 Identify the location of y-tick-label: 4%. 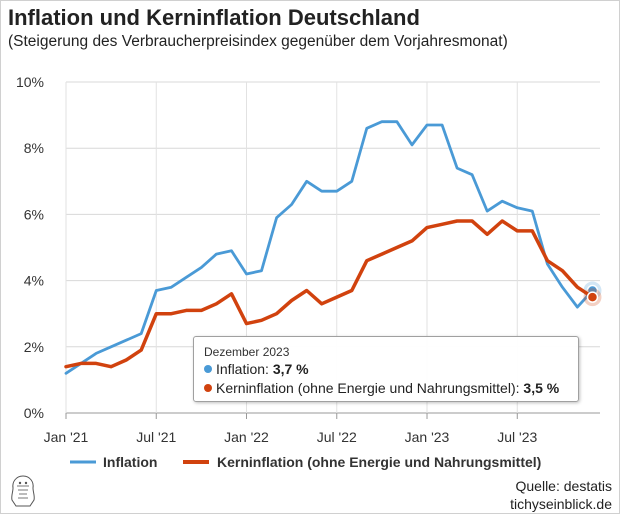
(34, 281).